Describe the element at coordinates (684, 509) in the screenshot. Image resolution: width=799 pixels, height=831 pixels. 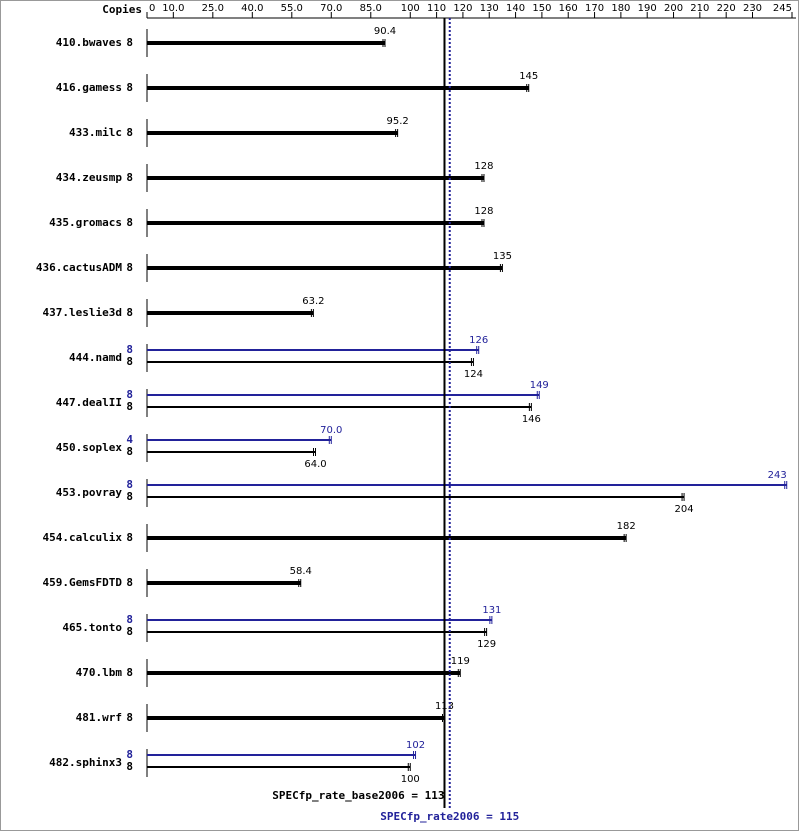
I see `value-label: 204` at that location.